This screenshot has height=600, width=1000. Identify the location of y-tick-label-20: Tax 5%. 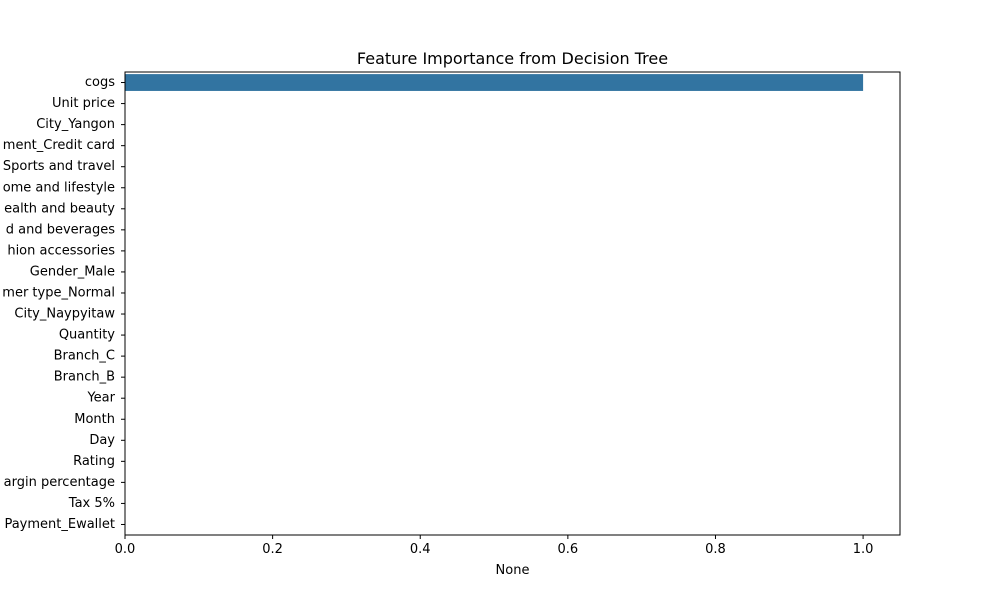
(91, 503).